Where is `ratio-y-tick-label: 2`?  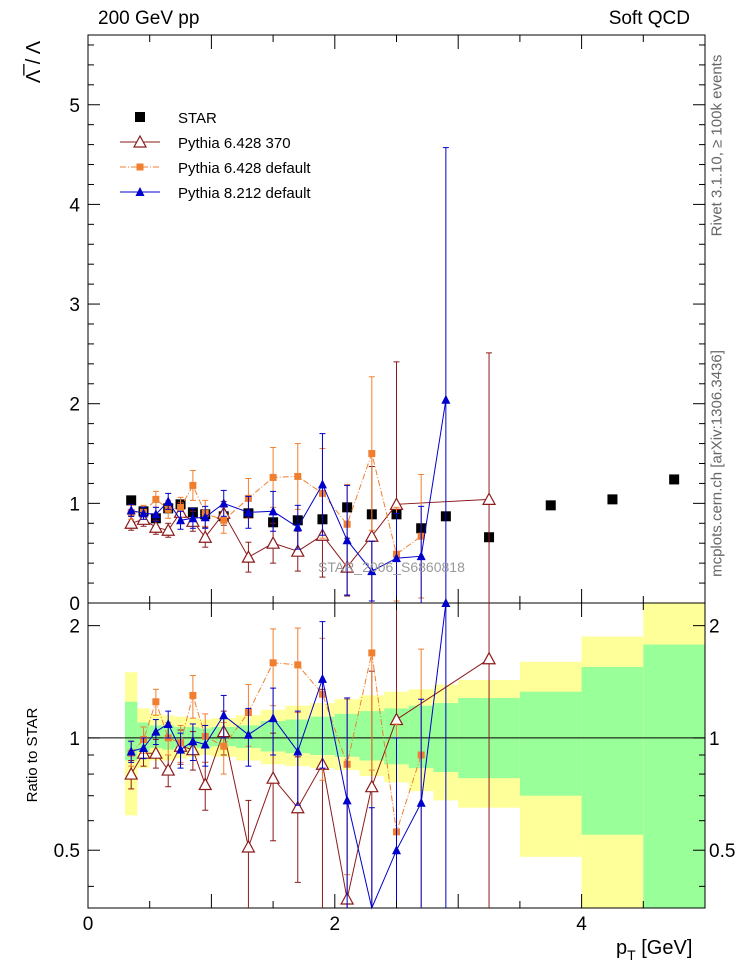
ratio-y-tick-label: 2 is located at coordinates (74, 627).